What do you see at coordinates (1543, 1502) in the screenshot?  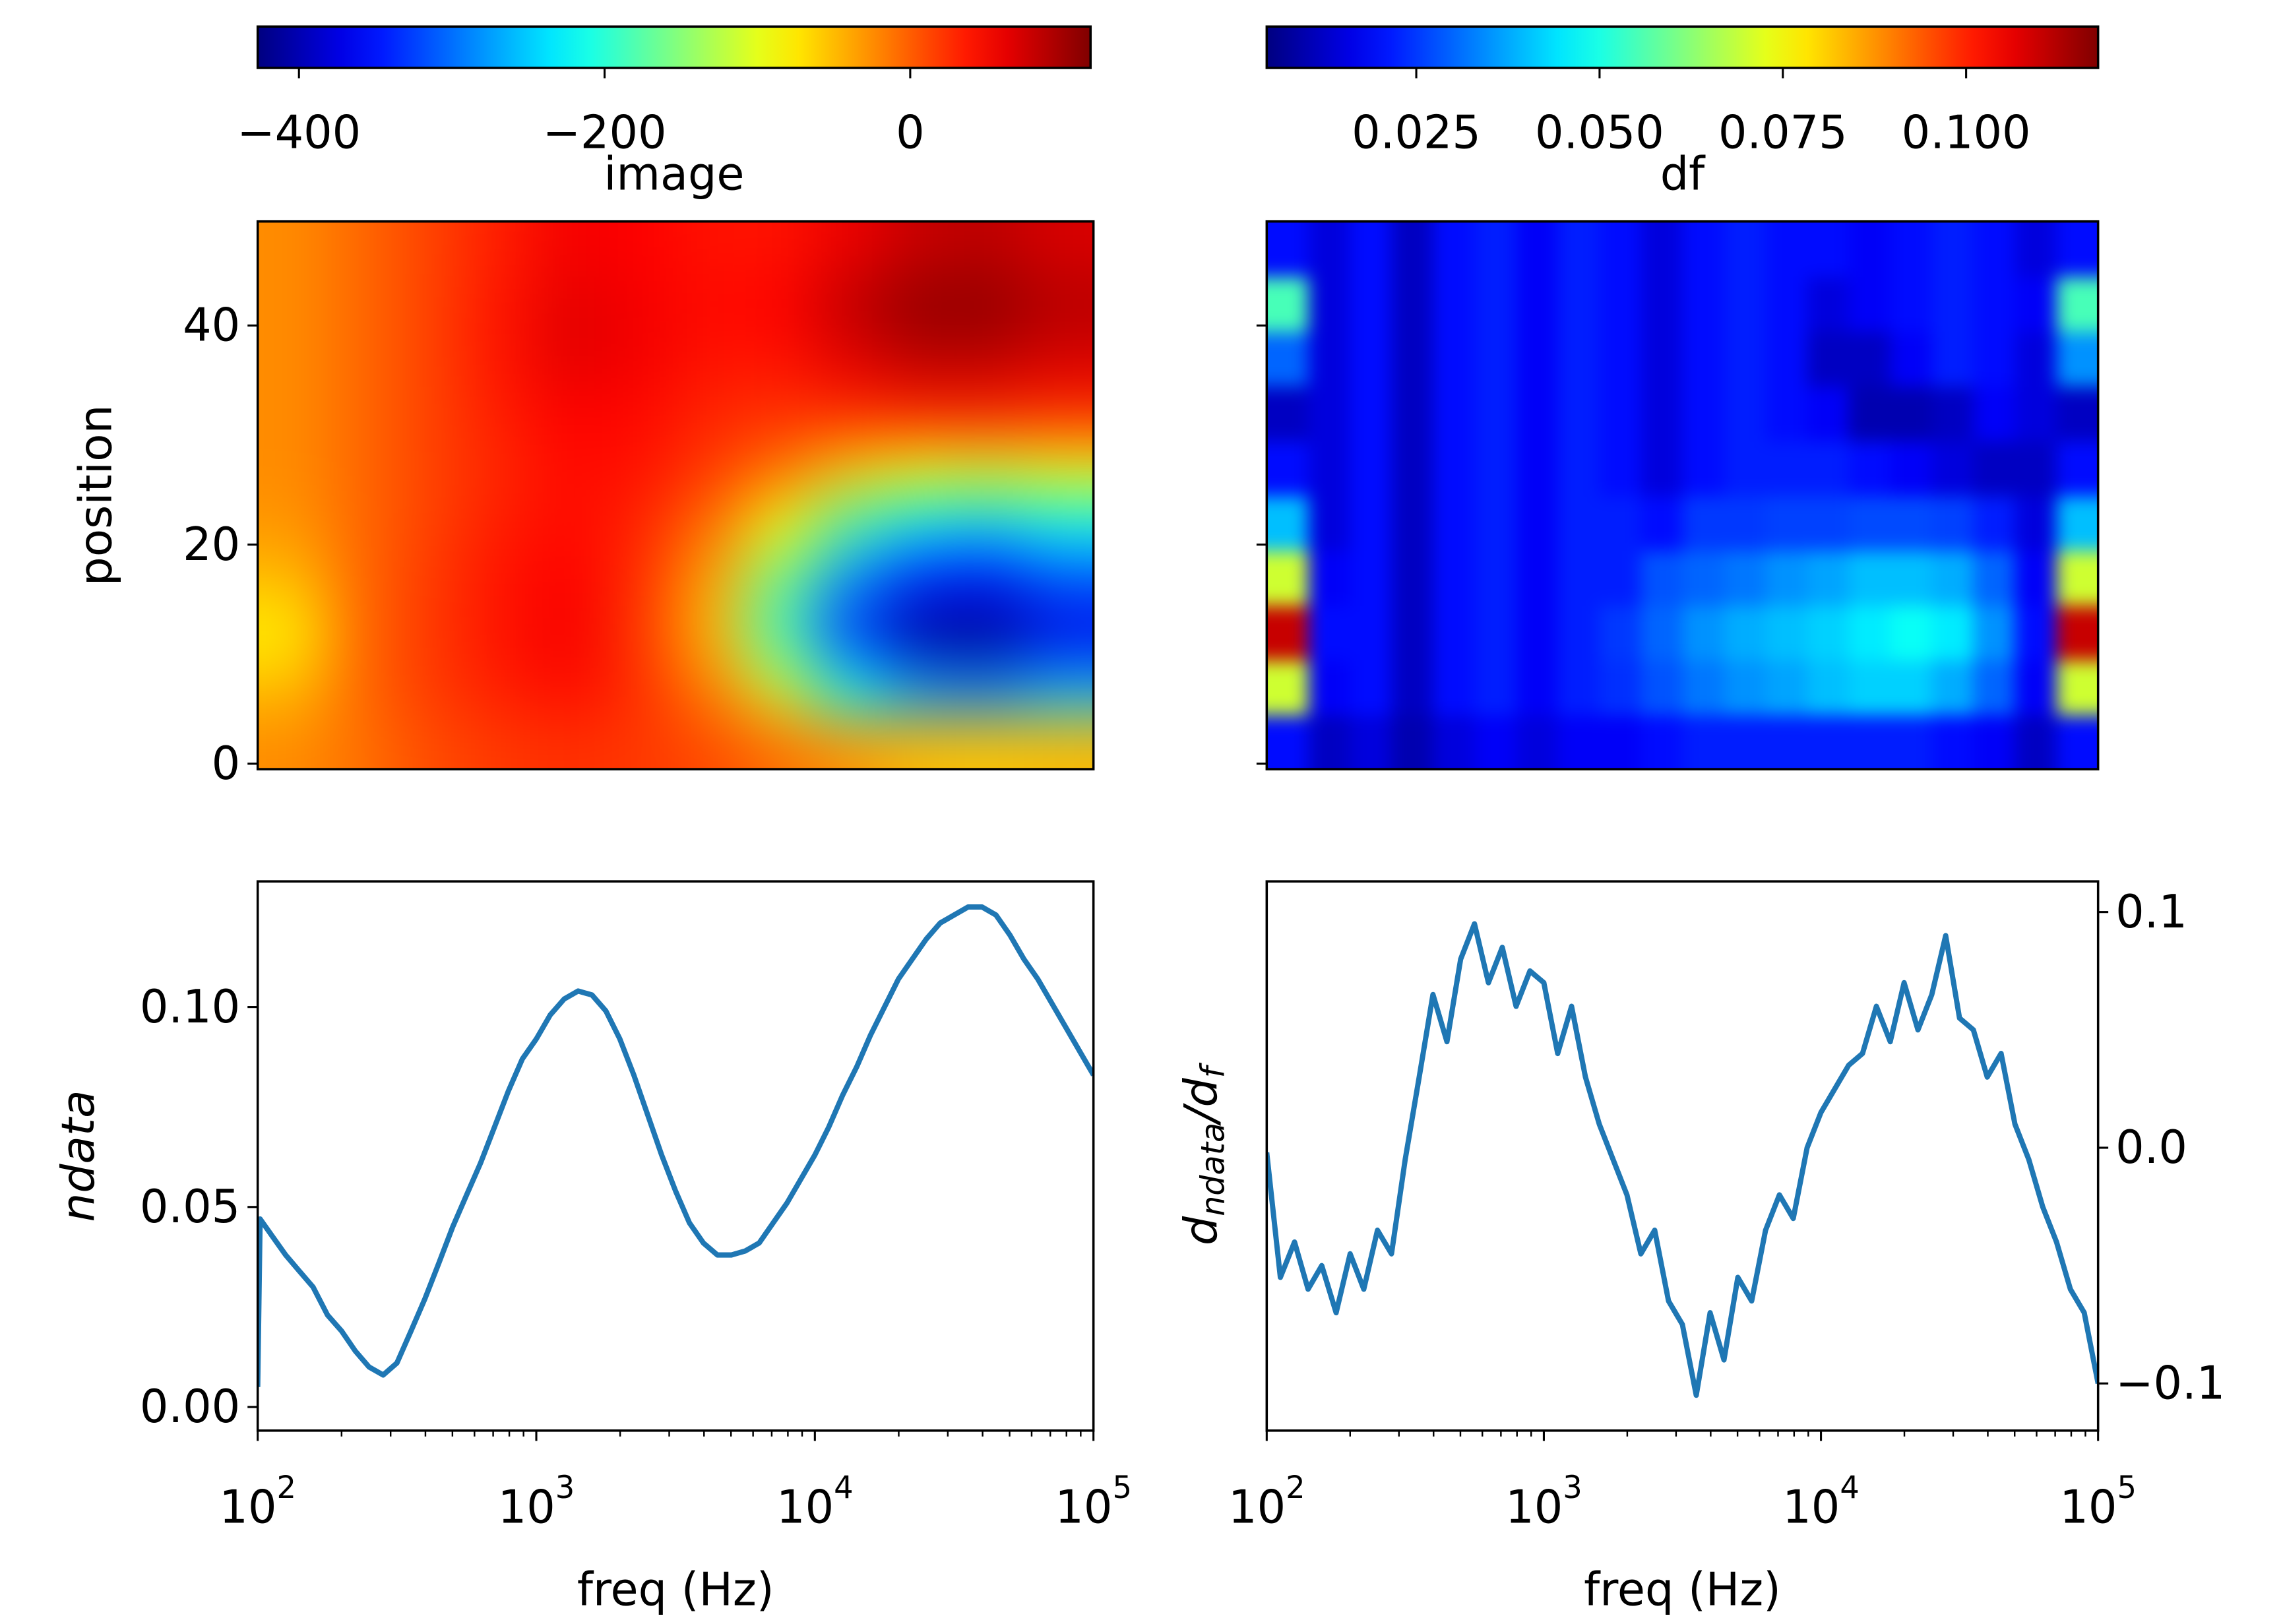 I see `x-tick-label: 103` at bounding box center [1543, 1502].